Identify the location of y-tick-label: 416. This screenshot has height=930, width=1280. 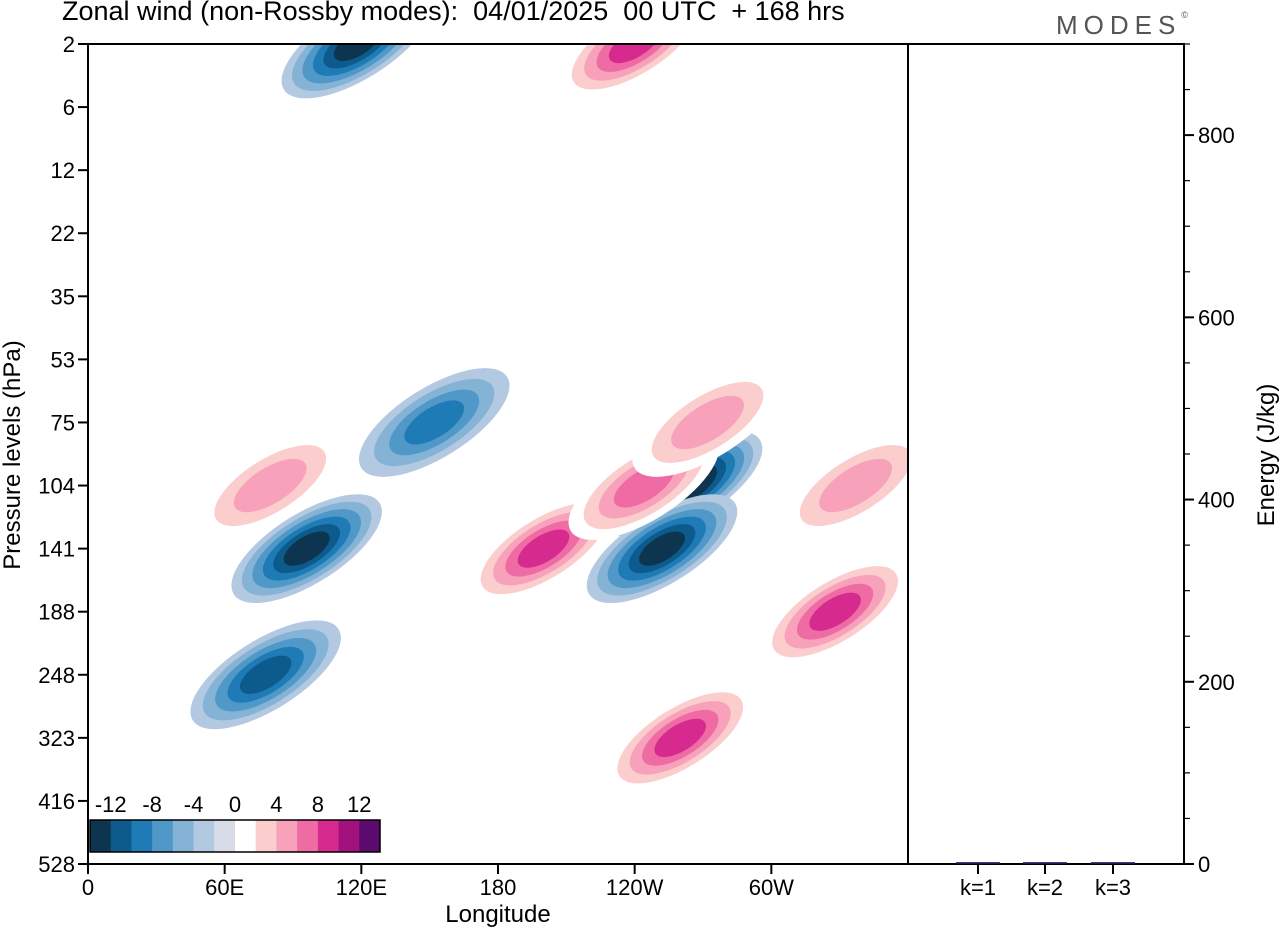
(56, 801).